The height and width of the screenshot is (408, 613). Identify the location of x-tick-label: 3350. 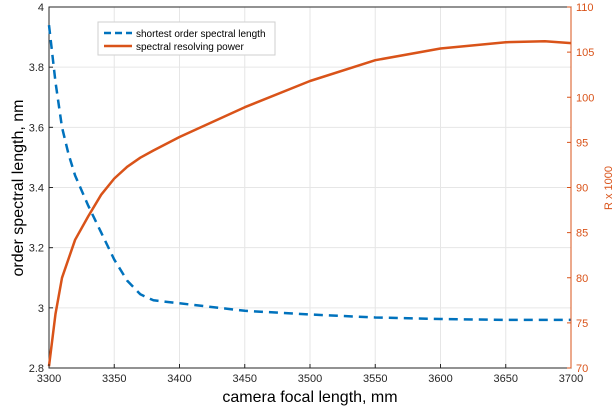
(114, 379).